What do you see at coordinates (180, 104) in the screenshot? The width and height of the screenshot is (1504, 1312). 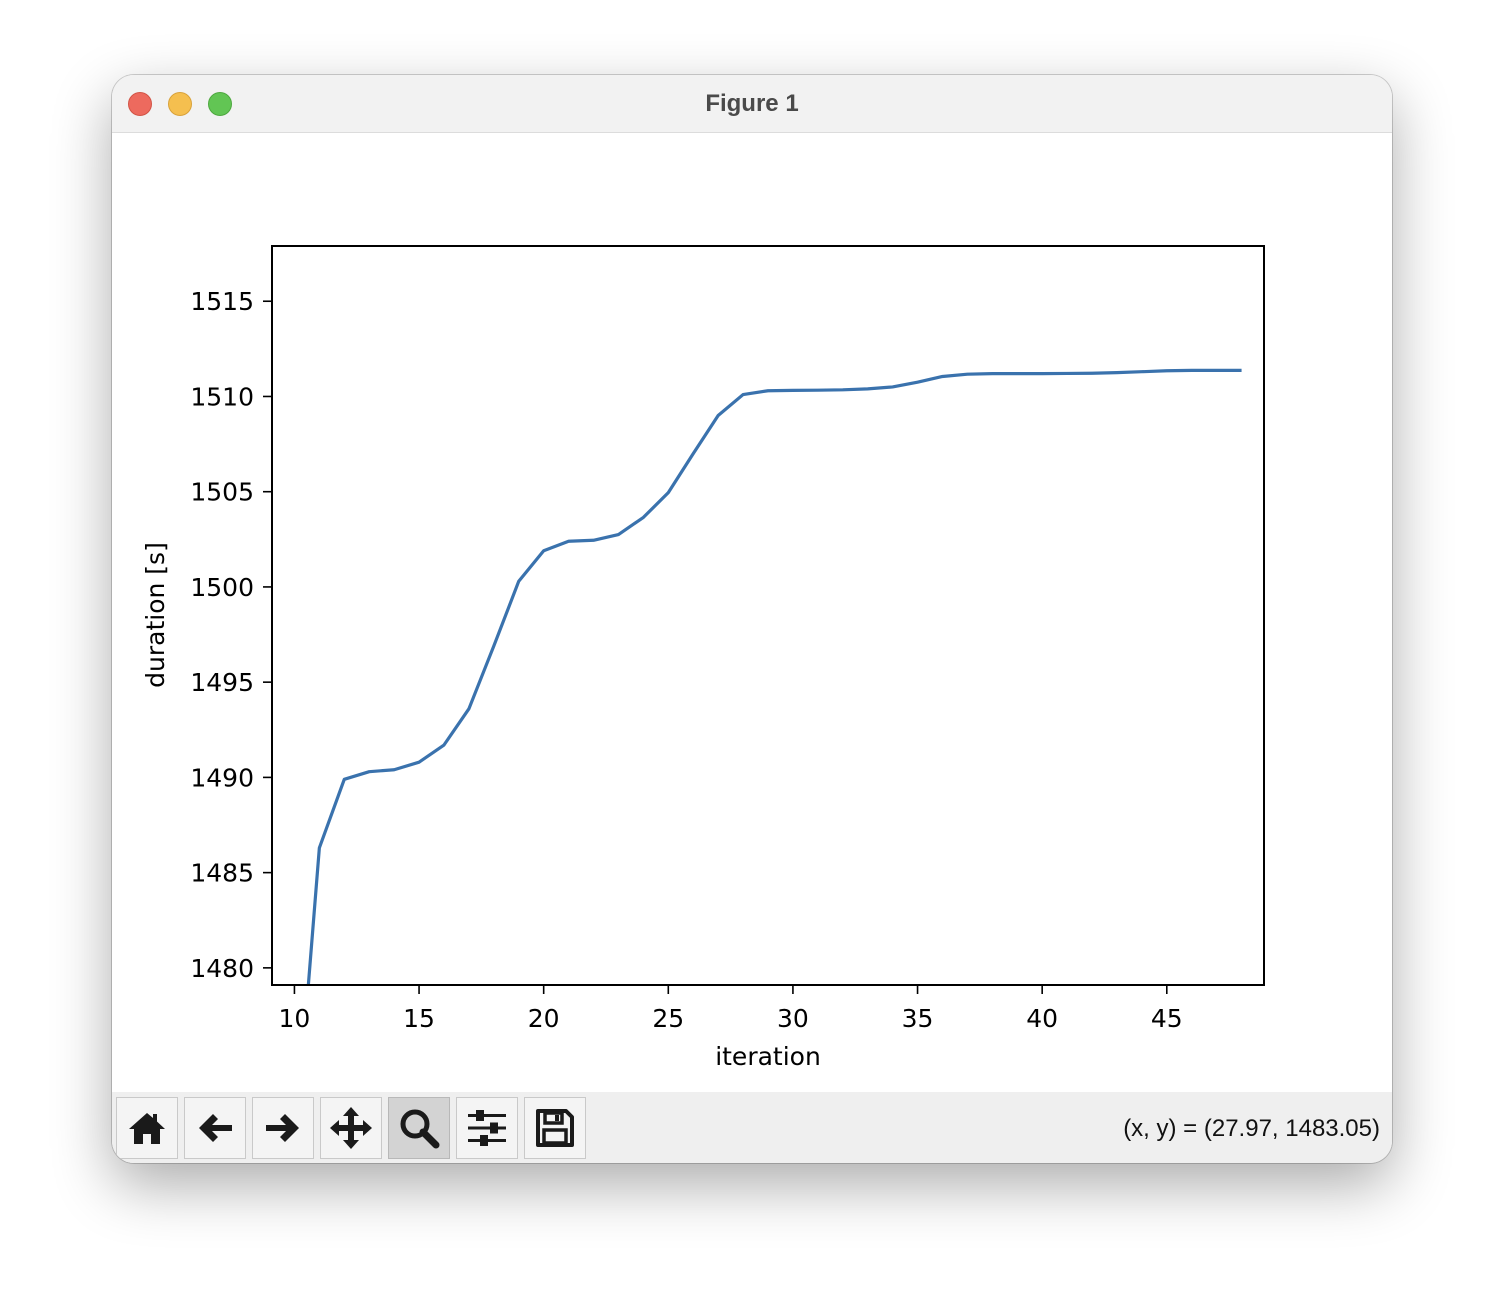 I see `minimize-window-button` at bounding box center [180, 104].